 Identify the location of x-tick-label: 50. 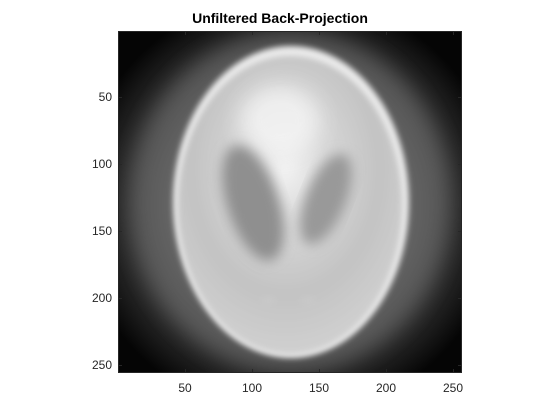
(185, 388).